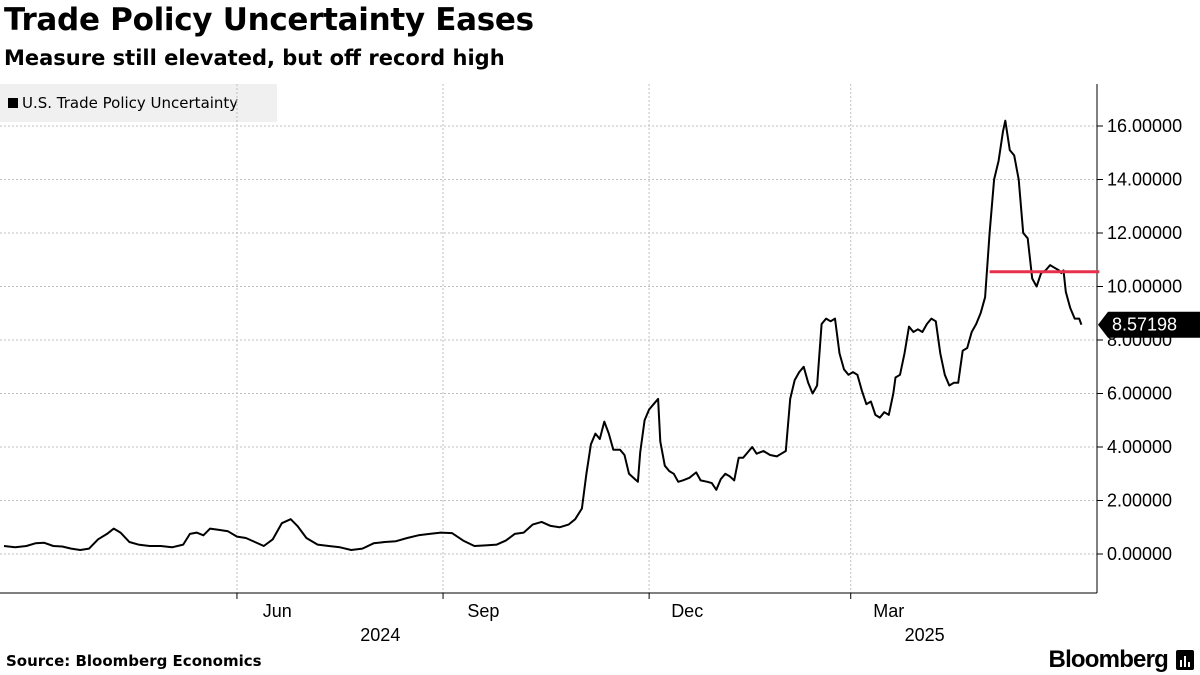 Image resolution: width=1200 pixels, height=675 pixels. Describe the element at coordinates (1144, 233) in the screenshot. I see `y-tick-label: 12.00000` at that location.